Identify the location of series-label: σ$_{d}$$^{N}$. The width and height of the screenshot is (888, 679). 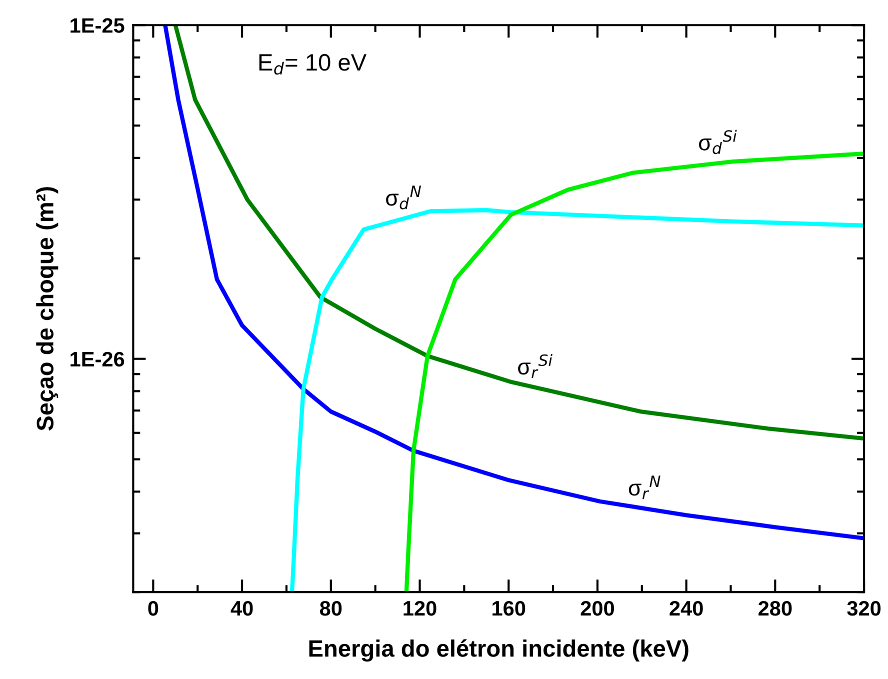
(403, 198).